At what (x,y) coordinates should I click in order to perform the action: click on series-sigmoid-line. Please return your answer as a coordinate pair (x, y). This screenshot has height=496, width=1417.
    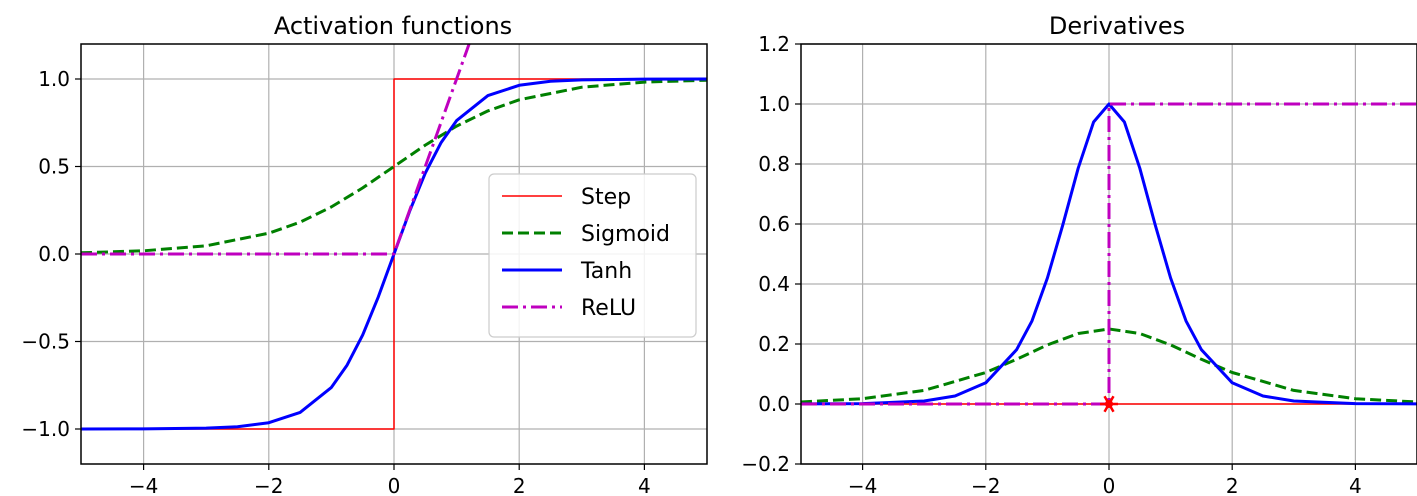
    Looking at the image, I should click on (1109, 365).